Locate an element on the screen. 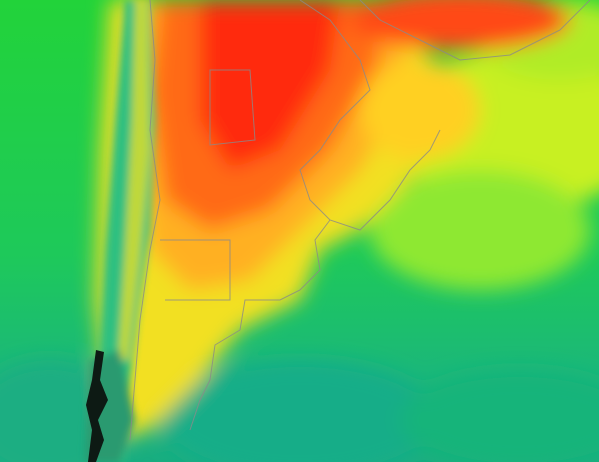  province-border is located at coordinates (208, 185).